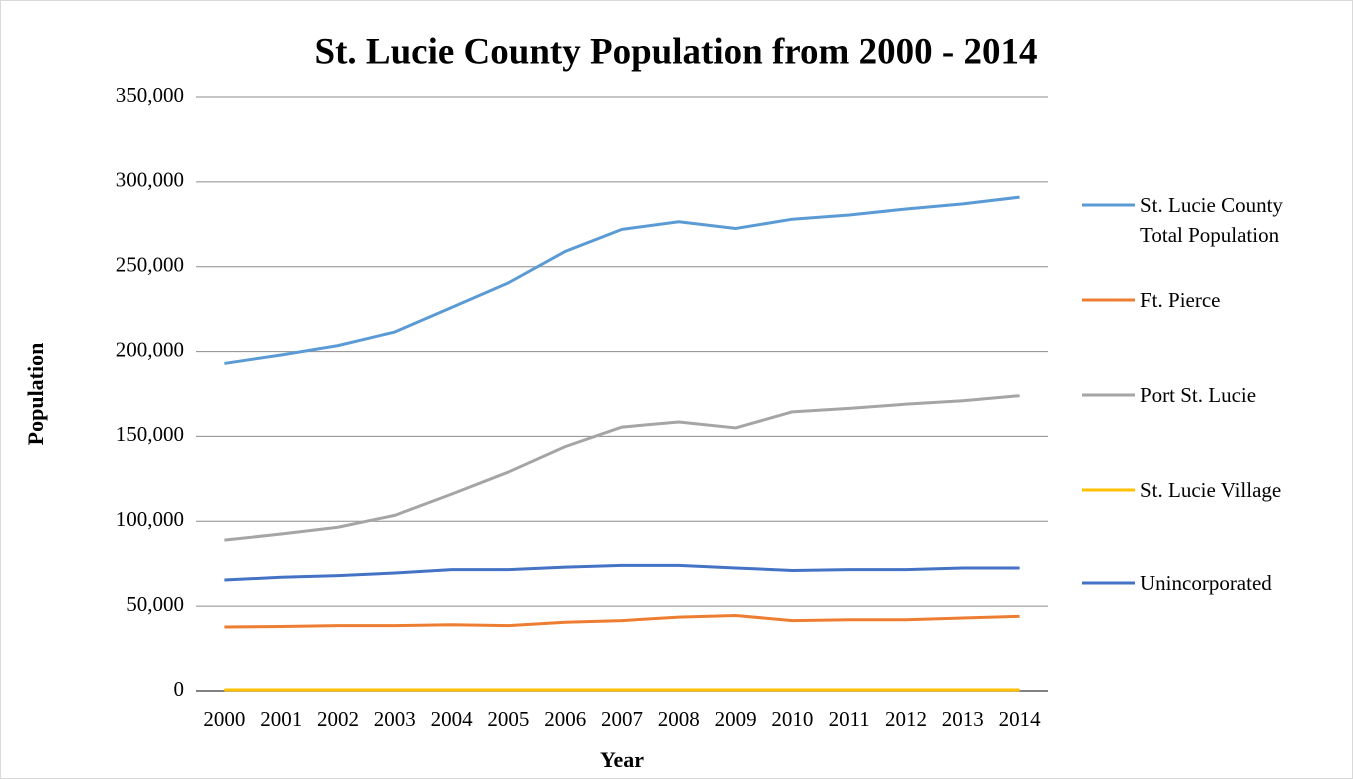 Image resolution: width=1353 pixels, height=779 pixels. I want to click on x-tick-label: 2005, so click(508, 719).